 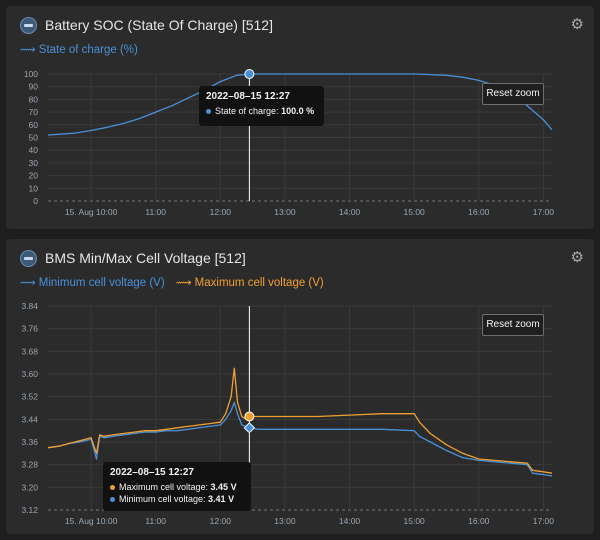 What do you see at coordinates (29, 306) in the screenshot?
I see `y-tick-label: 3.84` at bounding box center [29, 306].